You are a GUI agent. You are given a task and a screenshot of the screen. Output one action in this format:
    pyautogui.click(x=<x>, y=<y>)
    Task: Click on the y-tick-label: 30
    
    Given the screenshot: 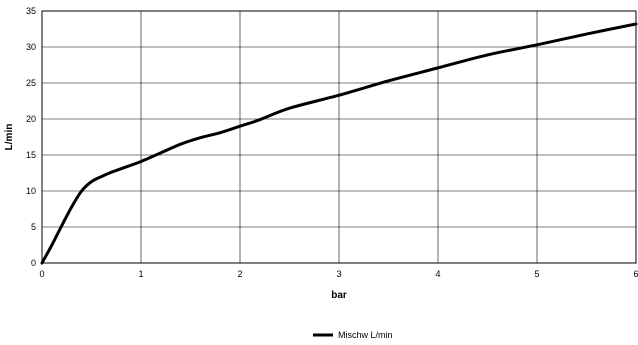 What is the action you would take?
    pyautogui.click(x=31, y=47)
    